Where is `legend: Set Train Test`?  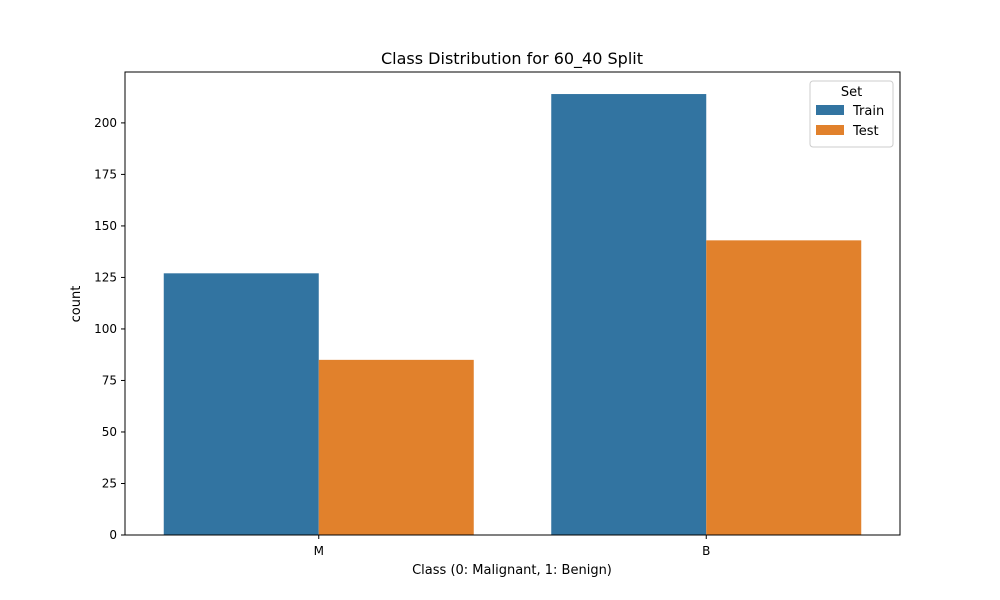
legend: Set Train Test is located at coordinates (851, 114).